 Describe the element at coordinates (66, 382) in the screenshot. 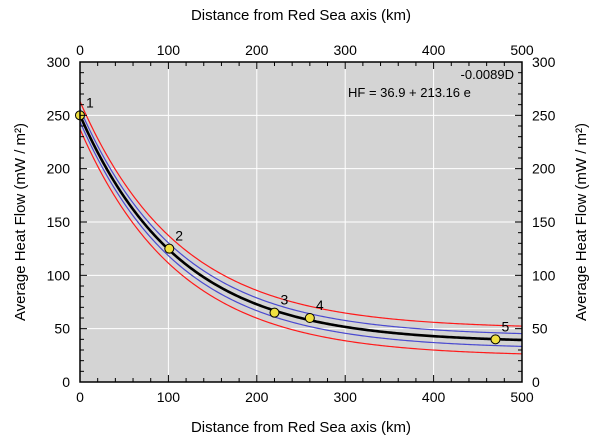

I see `y-tick-label-left: 0` at that location.